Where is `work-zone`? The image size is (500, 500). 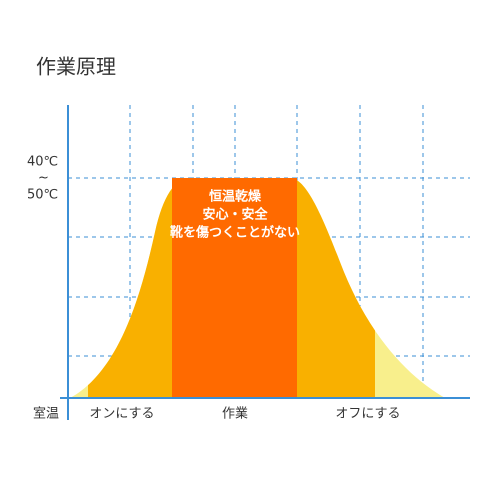
work-zone is located at coordinates (234, 288).